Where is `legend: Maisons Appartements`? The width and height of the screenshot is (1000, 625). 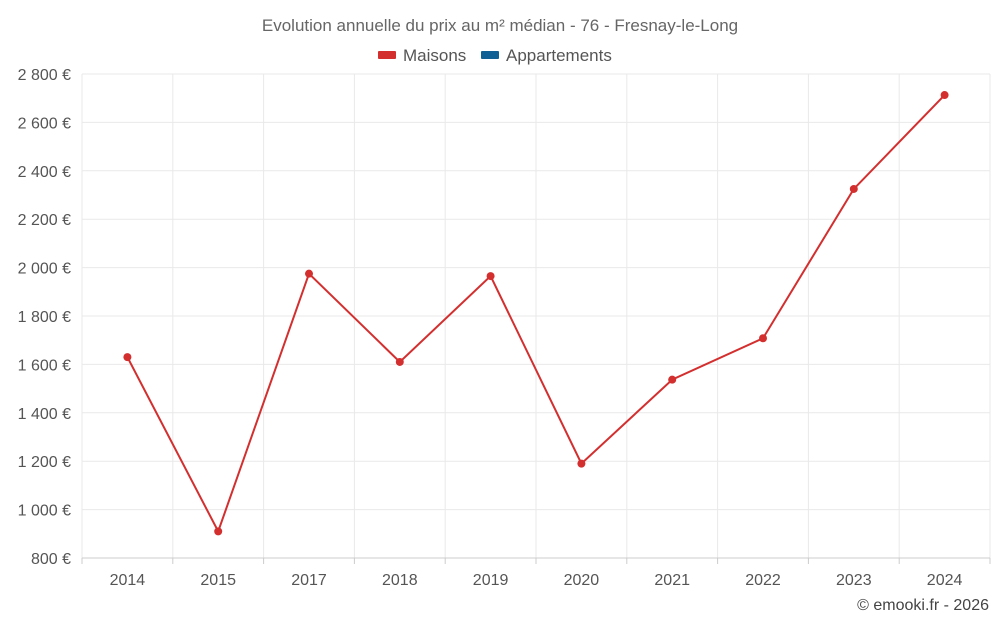
legend: Maisons Appartements is located at coordinates (495, 55).